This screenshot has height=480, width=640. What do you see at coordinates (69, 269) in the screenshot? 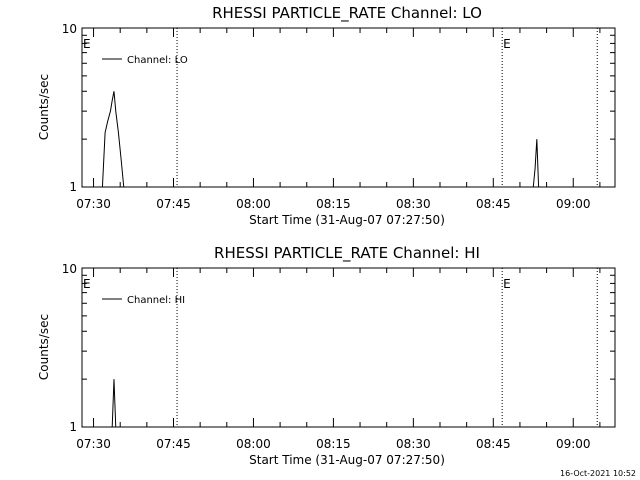
I see `panel-hi-y-tick-label-10: 10` at bounding box center [69, 269].